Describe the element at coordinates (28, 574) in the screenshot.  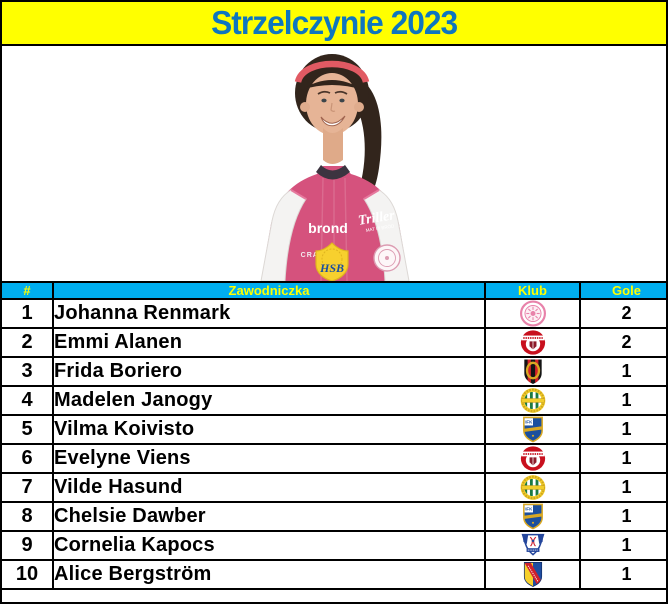
I see `rank-cell: 10` at that location.